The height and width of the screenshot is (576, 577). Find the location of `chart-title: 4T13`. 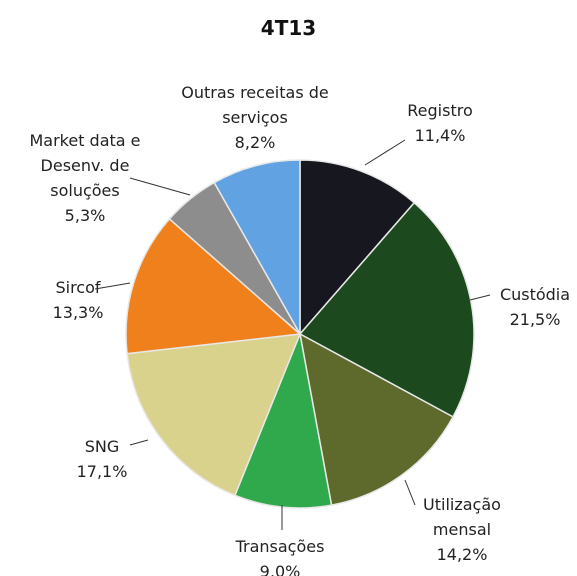

chart-title: 4T13 is located at coordinates (288, 28).